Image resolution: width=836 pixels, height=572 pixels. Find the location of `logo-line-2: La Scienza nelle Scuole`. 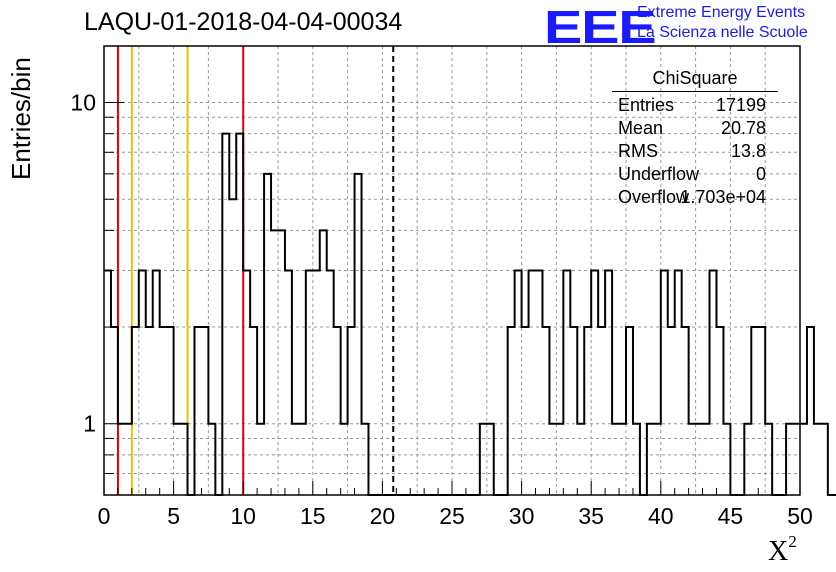

logo-line-2: La Scienza nelle Scuole is located at coordinates (722, 32).